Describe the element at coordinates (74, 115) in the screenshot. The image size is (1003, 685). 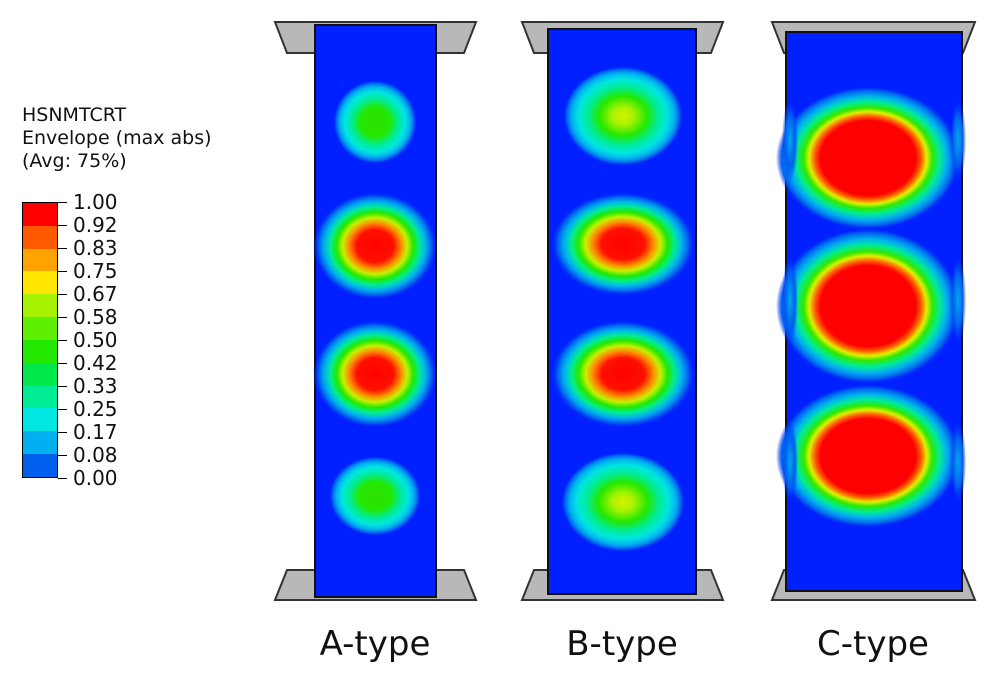
I see `legend-title-line-1: HSNMTCRT` at that location.